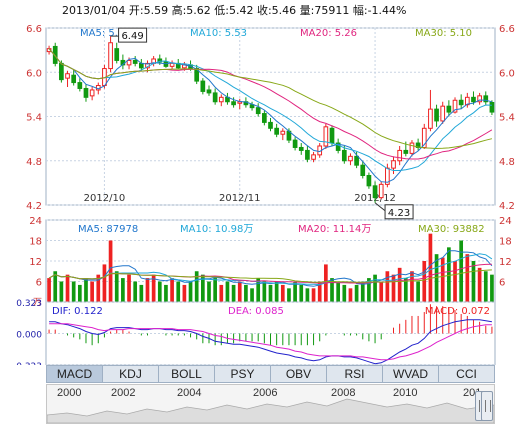 Image resolution: width=519 pixels, height=428 pixels. I want to click on volume-tick-right: 24, so click(505, 221).